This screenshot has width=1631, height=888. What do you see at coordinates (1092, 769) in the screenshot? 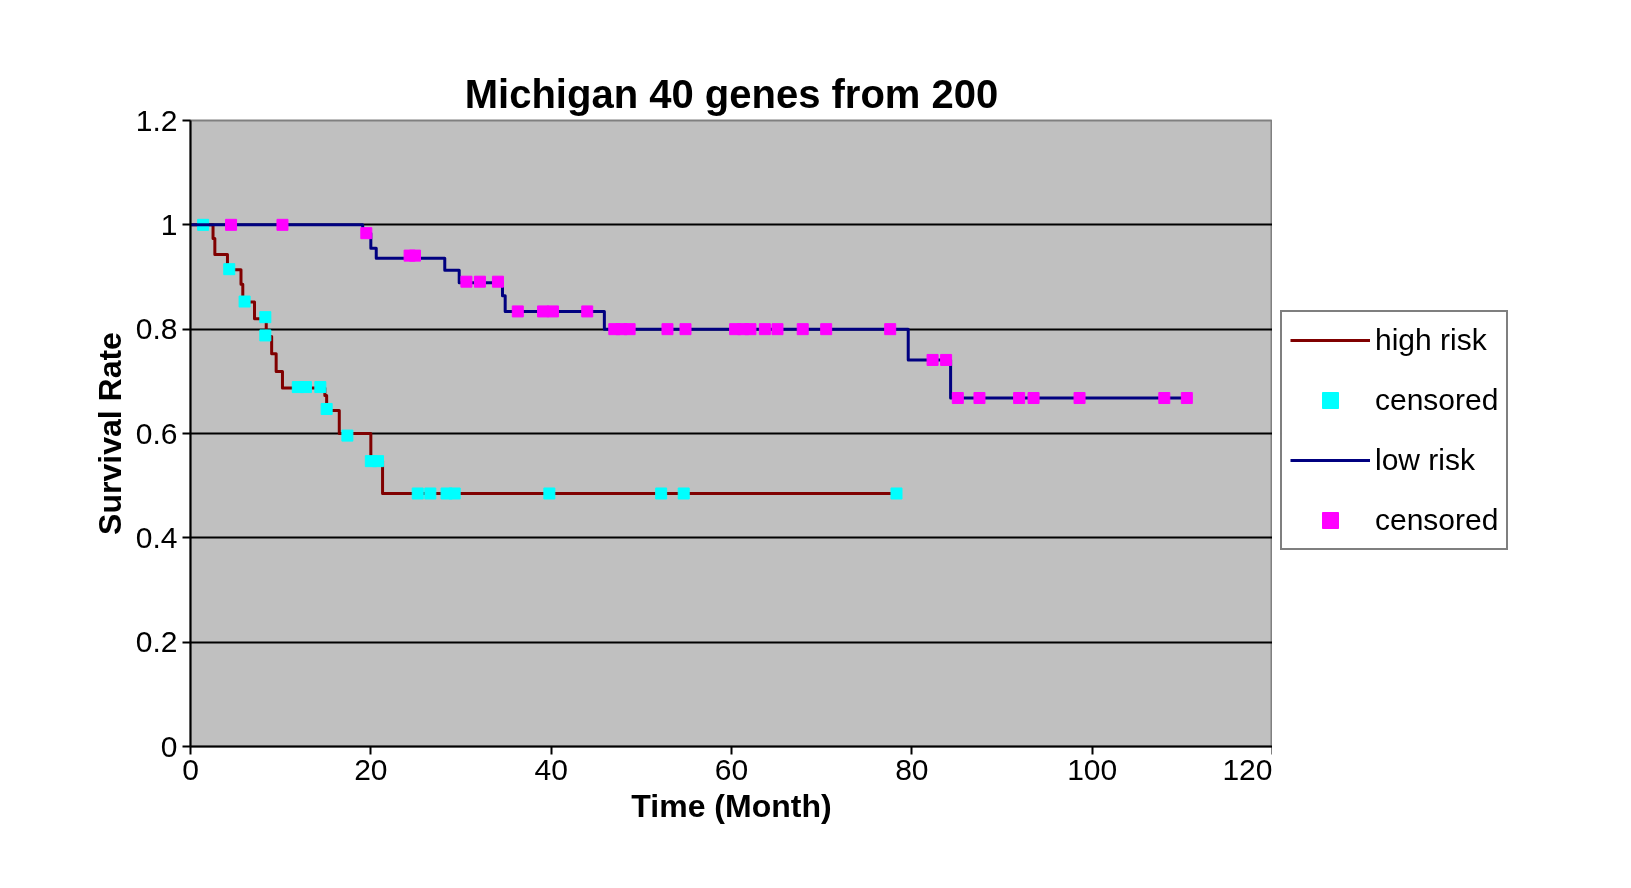
I see `x-tick-label: 100` at bounding box center [1092, 769].